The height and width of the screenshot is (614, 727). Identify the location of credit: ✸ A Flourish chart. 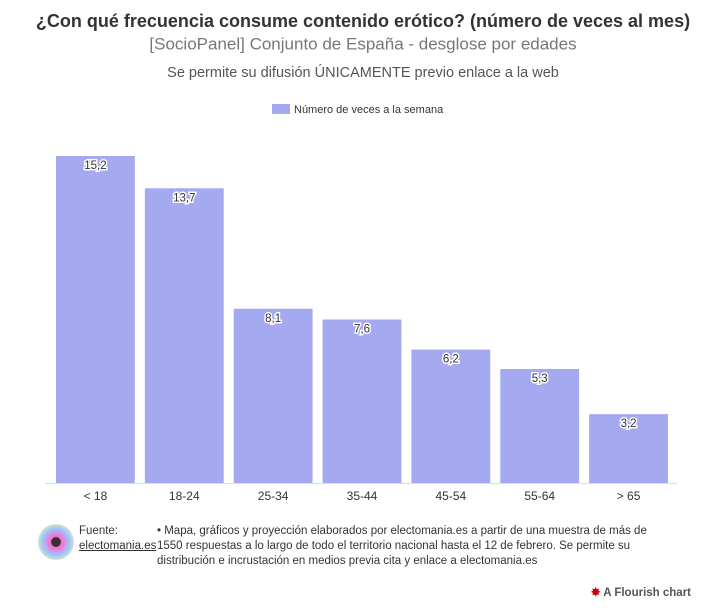
(641, 593).